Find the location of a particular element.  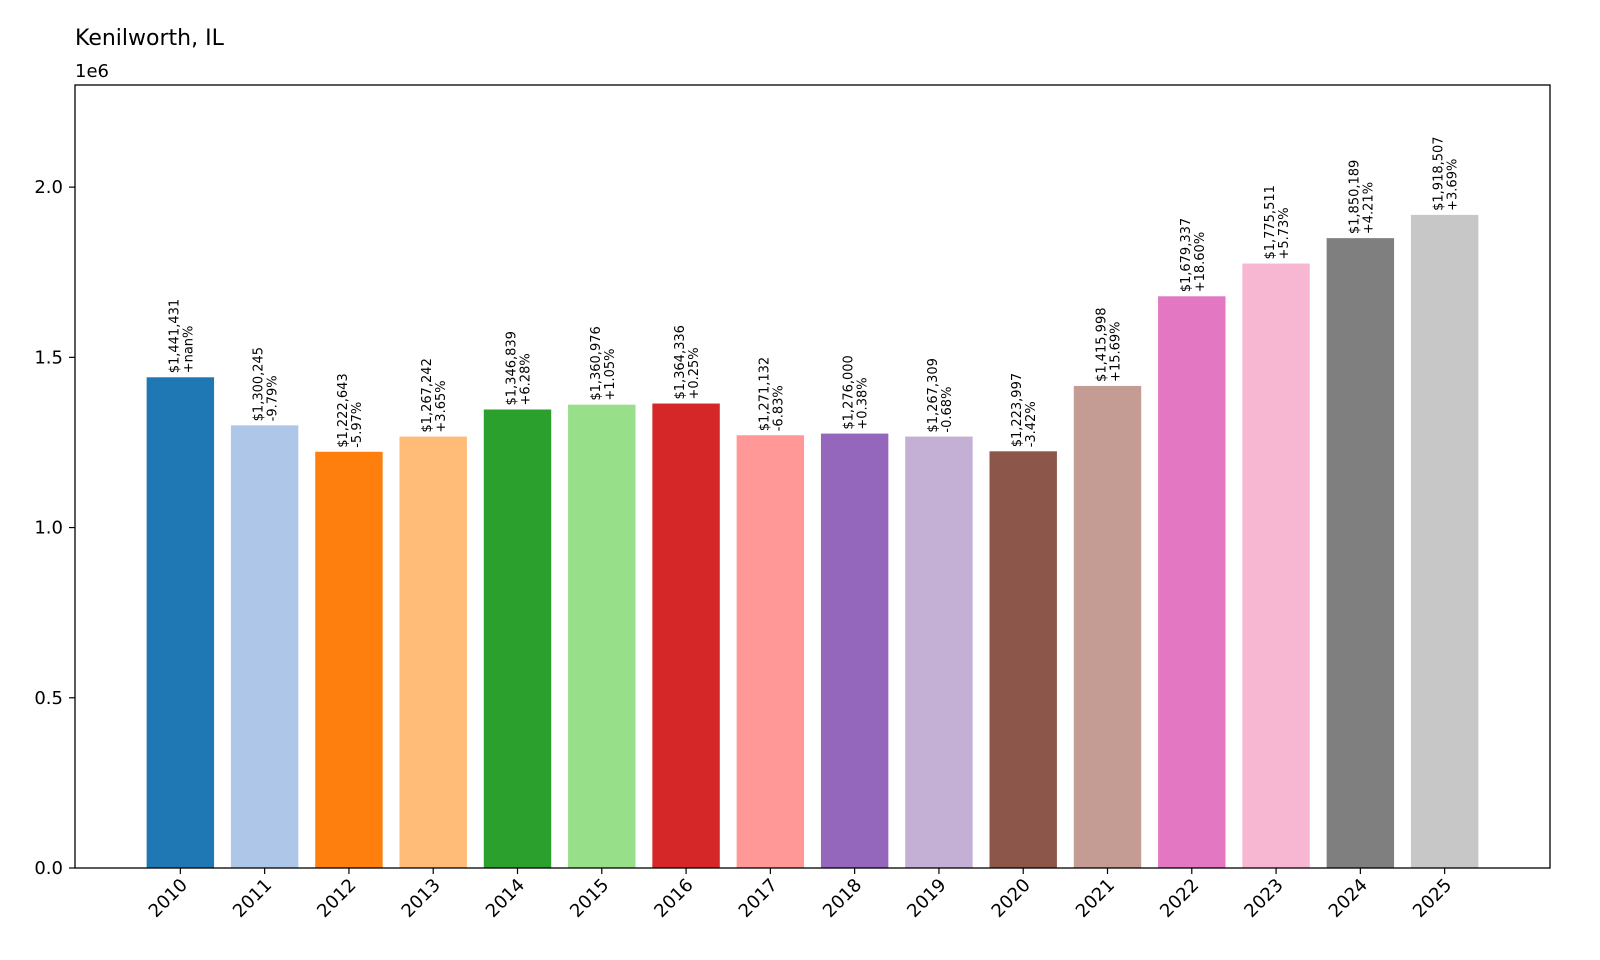

bar-value-label: $1,223,997 is located at coordinates (1017, 410).